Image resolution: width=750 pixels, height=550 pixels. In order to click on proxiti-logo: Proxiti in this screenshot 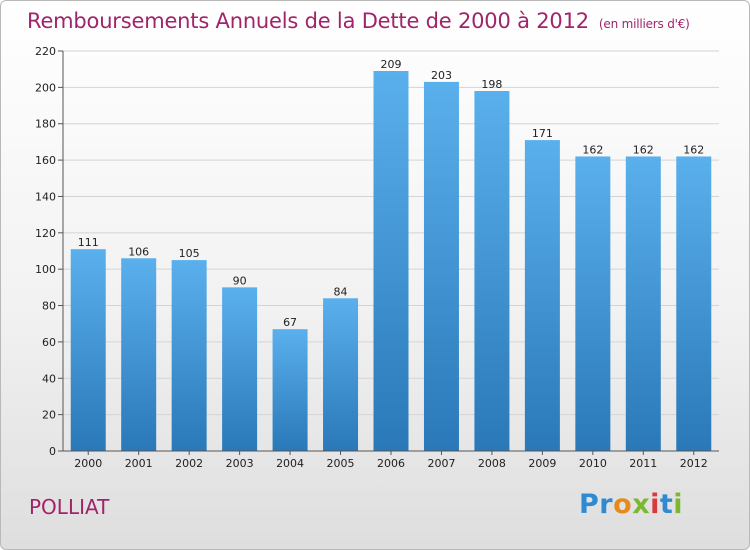, I will do `click(631, 504)`.